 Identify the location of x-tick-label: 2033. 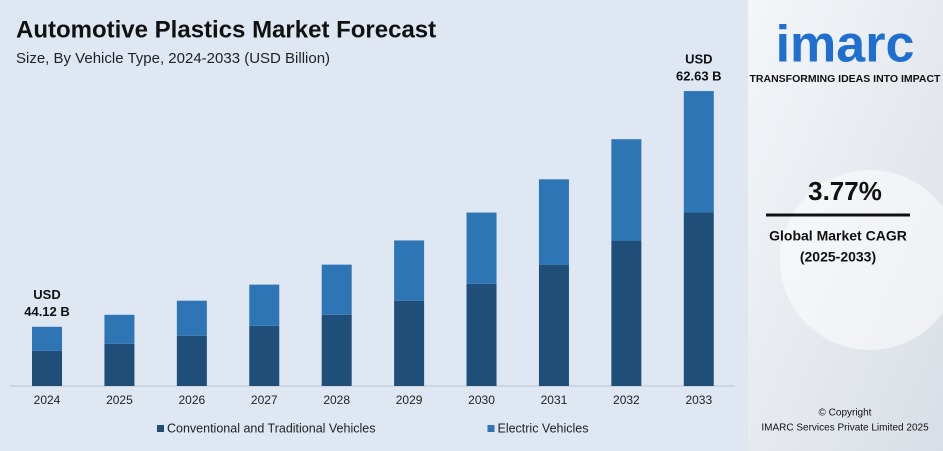
(698, 400).